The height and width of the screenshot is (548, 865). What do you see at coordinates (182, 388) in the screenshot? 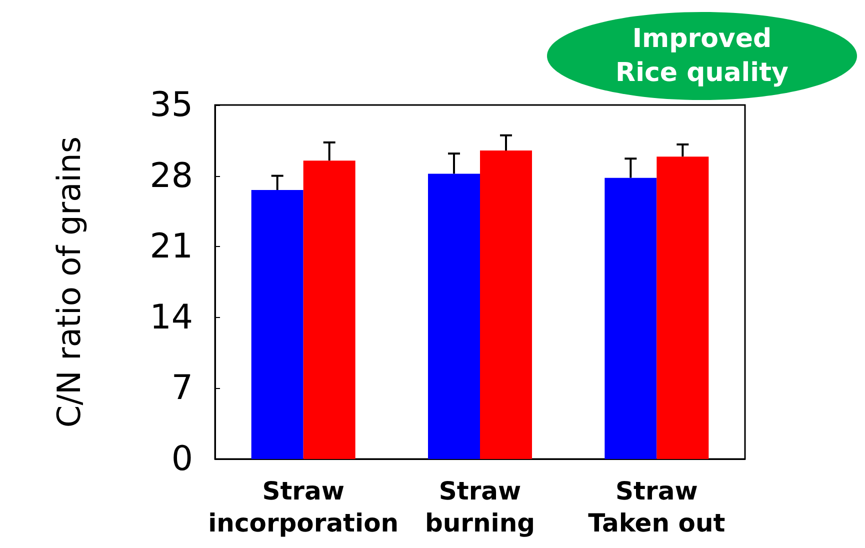
I see `y-tick-label: 7` at bounding box center [182, 388].